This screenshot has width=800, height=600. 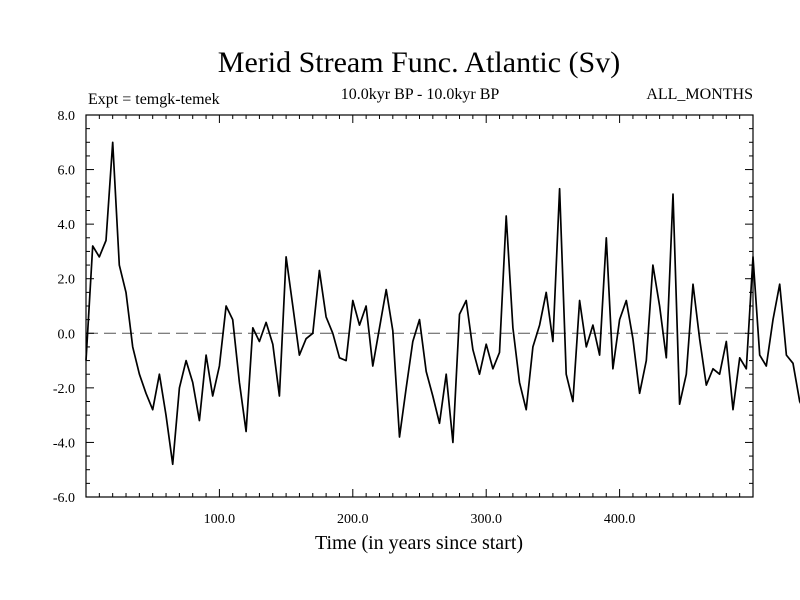 I want to click on y-tick-label: -2.0, so click(x=64, y=389).